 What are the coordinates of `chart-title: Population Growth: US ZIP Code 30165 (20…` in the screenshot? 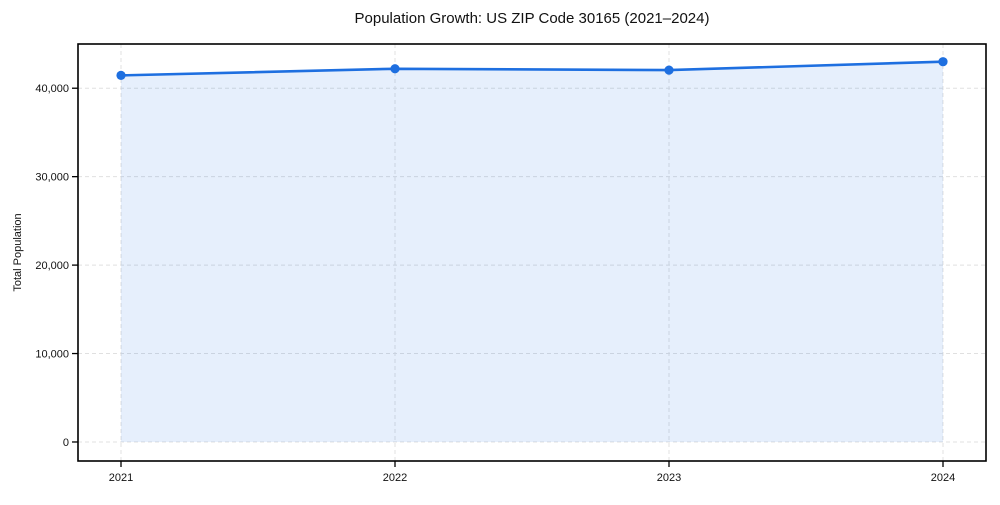 It's located at (532, 18).